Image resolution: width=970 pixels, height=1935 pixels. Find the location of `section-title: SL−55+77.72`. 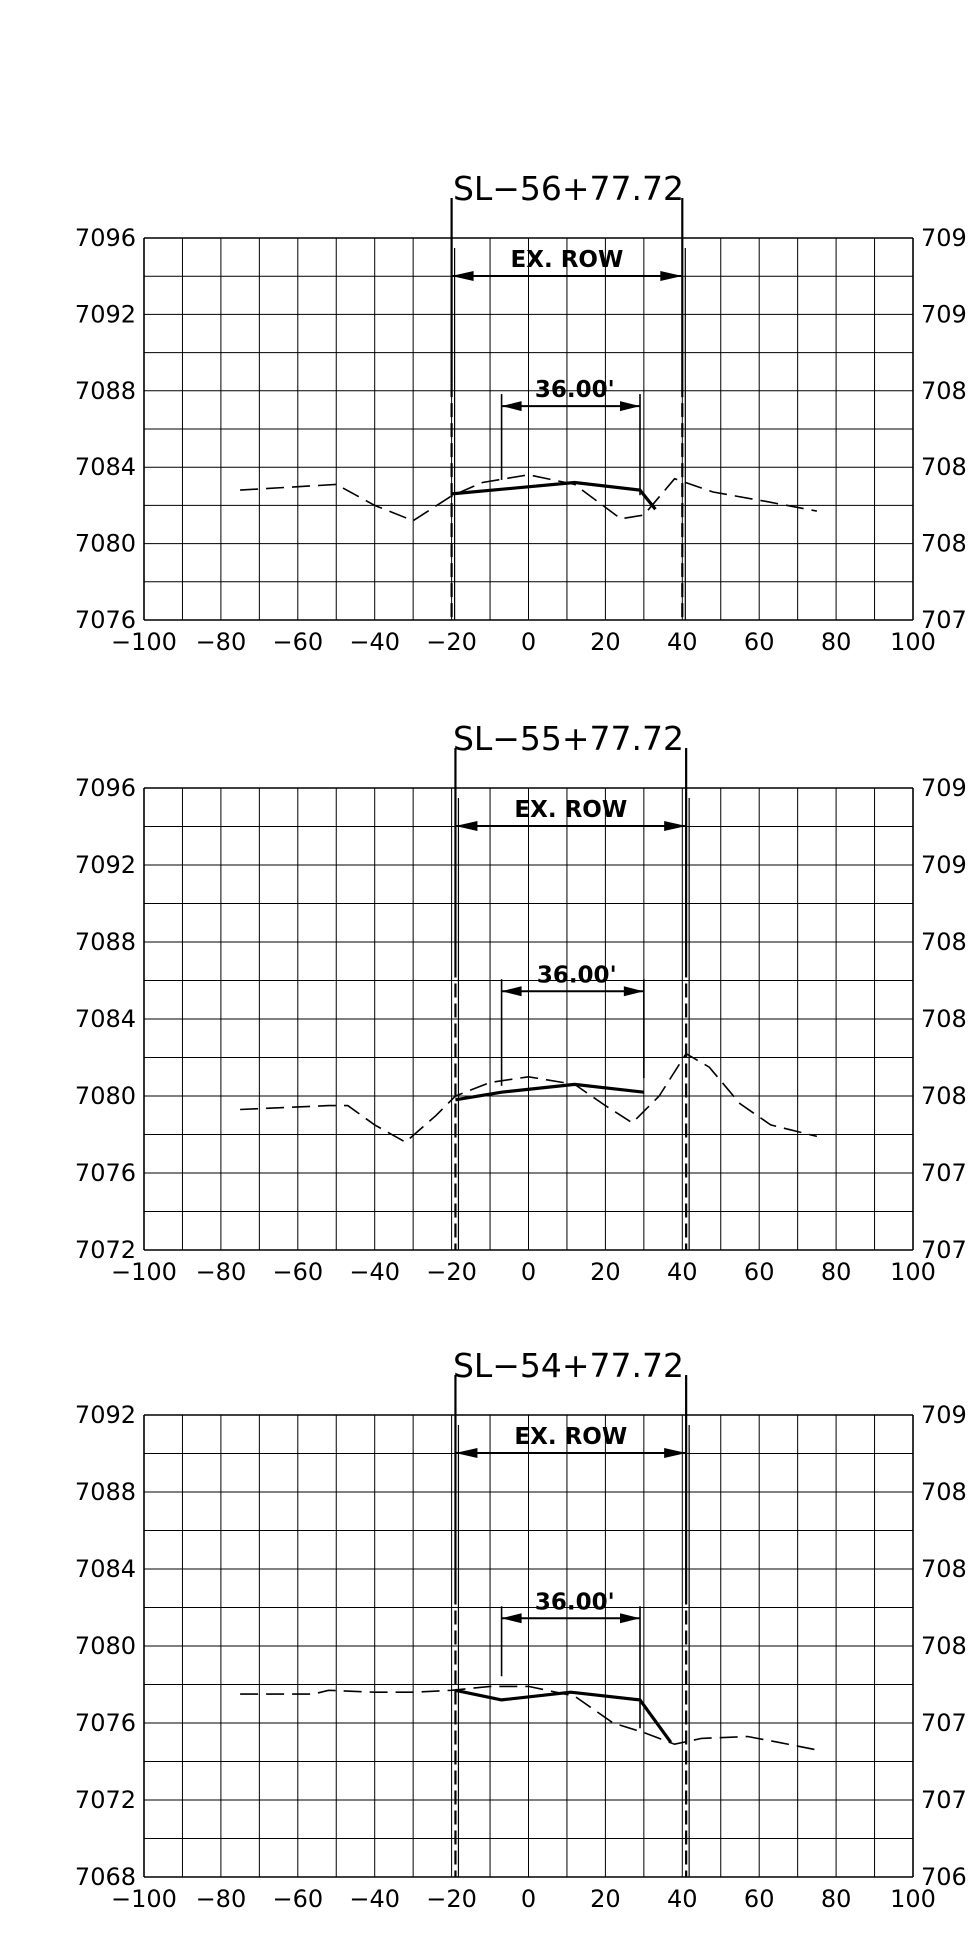

section-title: SL−55+77.72 is located at coordinates (568, 738).